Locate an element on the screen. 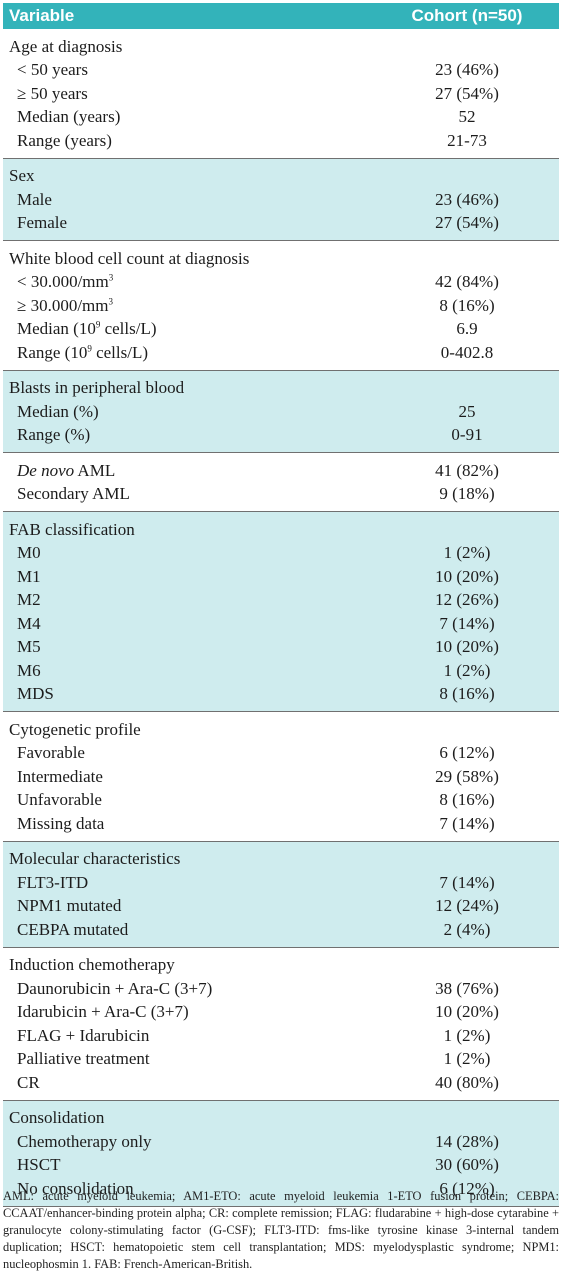  table-row: No consolidation 6 (12%) is located at coordinates (281, 1189).